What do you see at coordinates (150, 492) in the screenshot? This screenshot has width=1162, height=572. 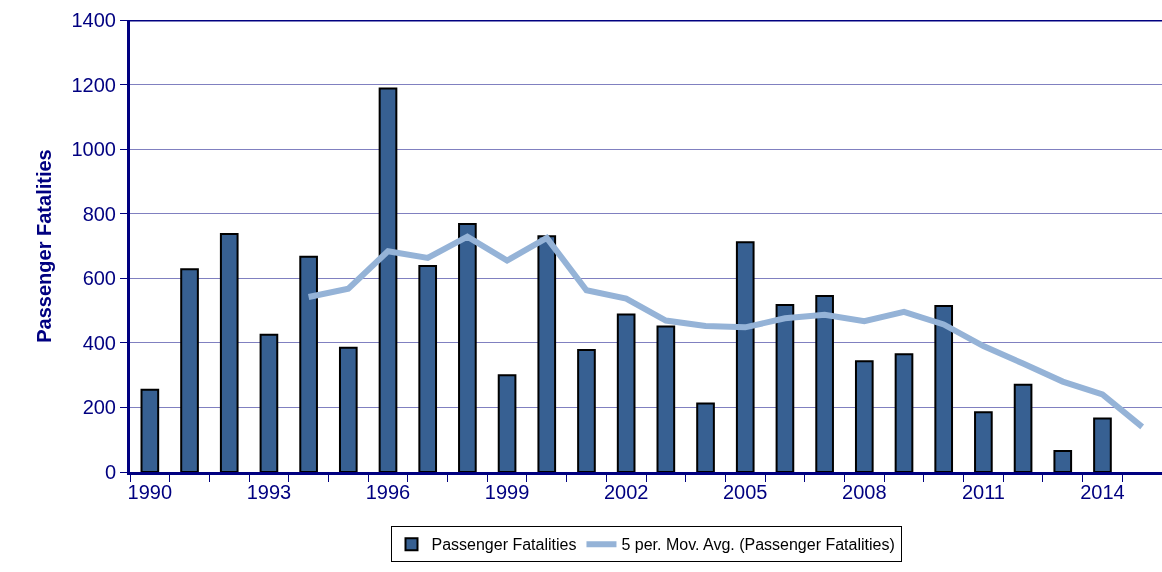 I see `x-tick-label: 1990` at bounding box center [150, 492].